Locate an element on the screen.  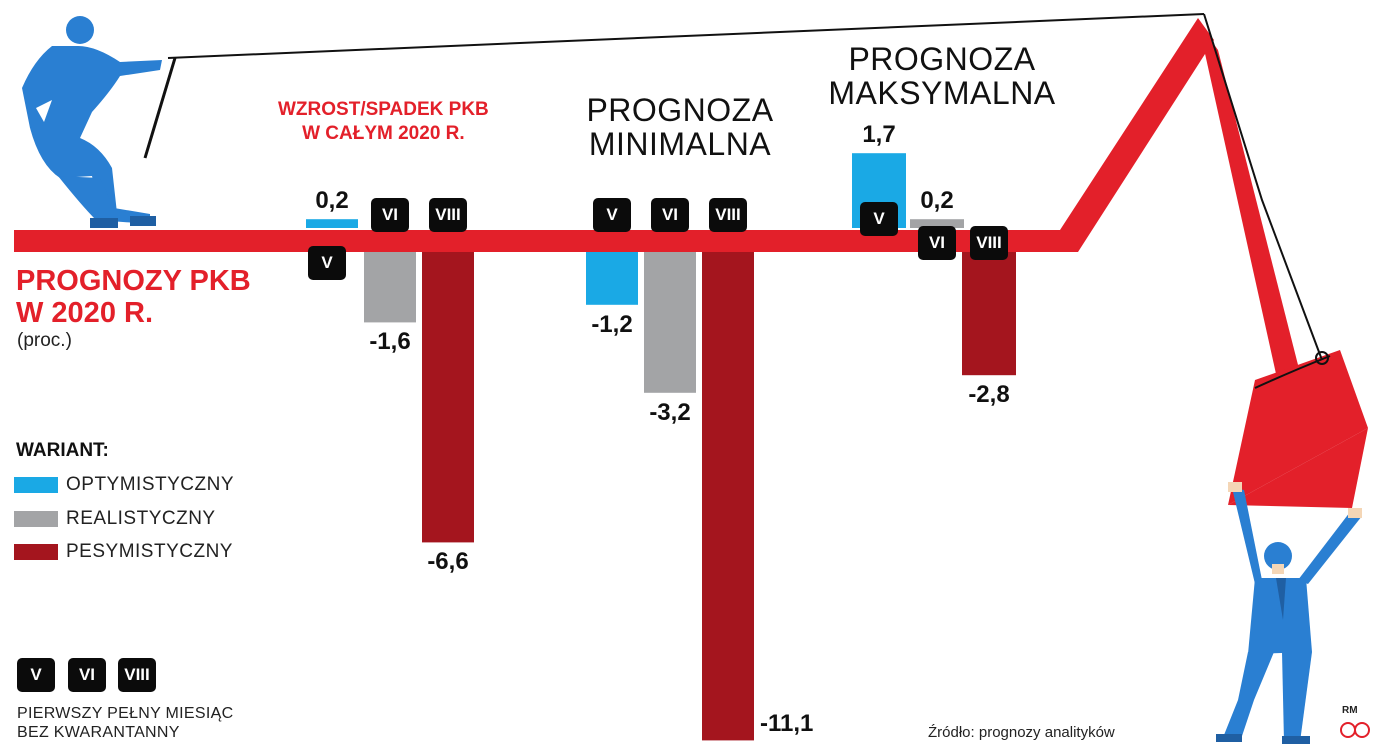
group-title-minimalna: PROGNOZA MINIMALNA is located at coordinates (680, 127).